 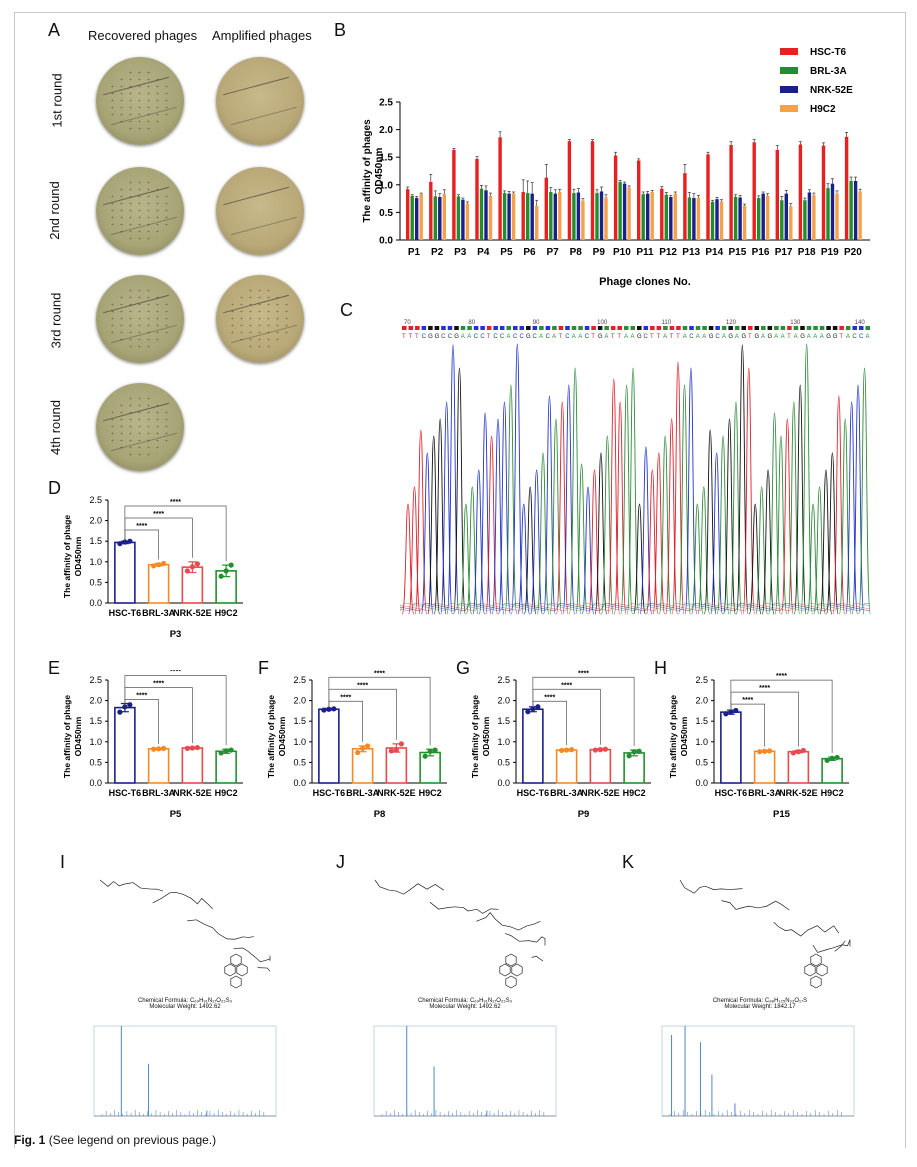 I want to click on y-tick-label: 1.0, so click(x=386, y=185).